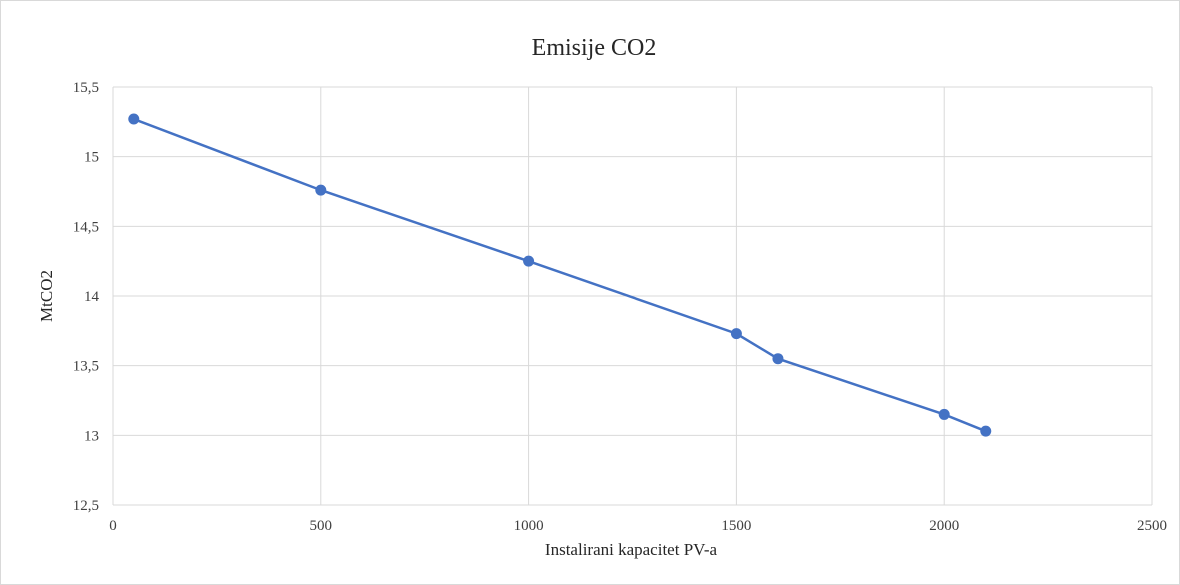  What do you see at coordinates (631, 549) in the screenshot?
I see `x-axis-title: Instalirani kapacitet PV-a` at bounding box center [631, 549].